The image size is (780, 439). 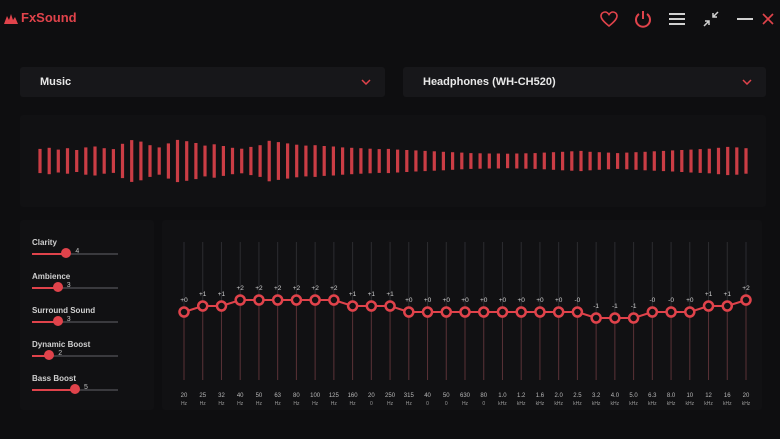 I want to click on power-icon, so click(x=643, y=19).